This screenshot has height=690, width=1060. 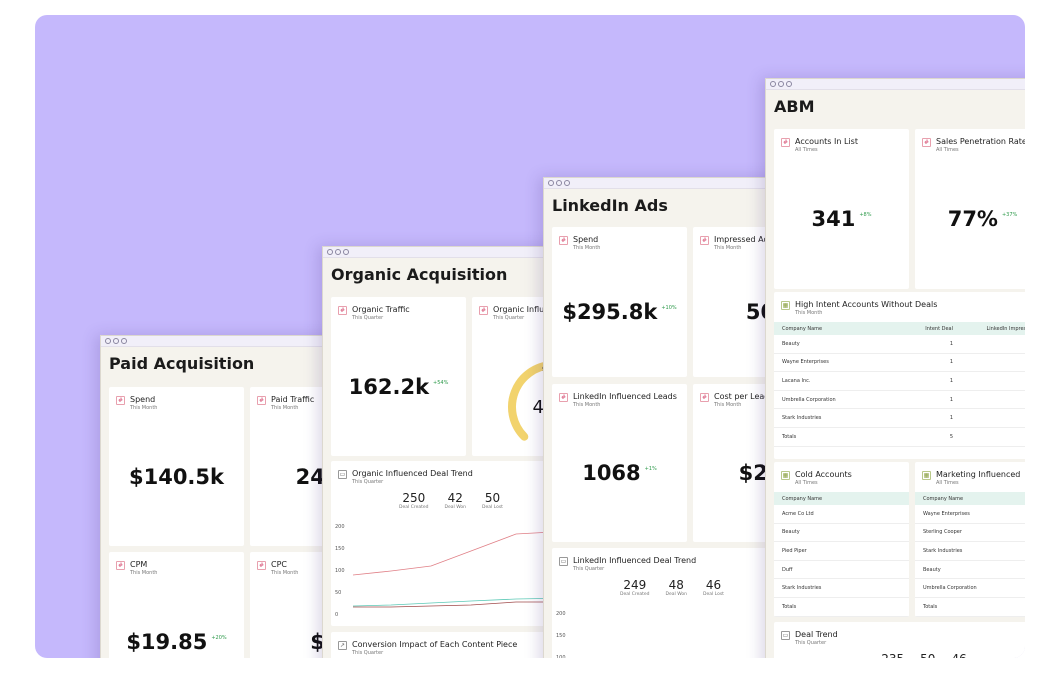 What do you see at coordinates (374, 313) in the screenshot?
I see `card-header: # Organic Traffic This Quarter` at bounding box center [374, 313].